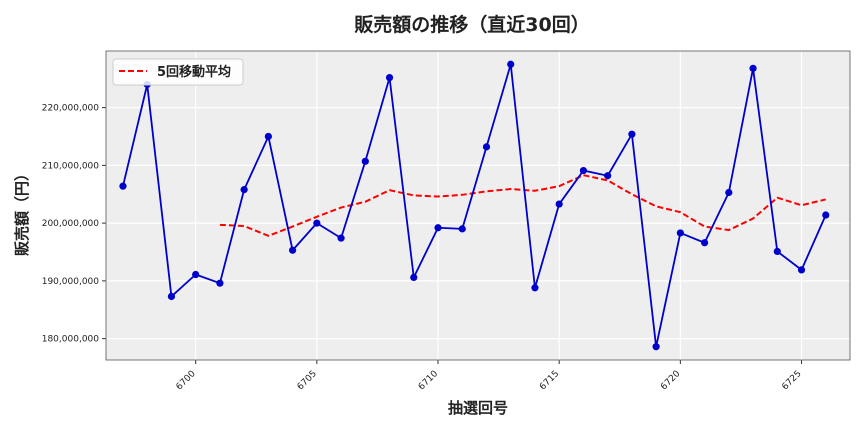 The height and width of the screenshot is (436, 864). Describe the element at coordinates (71, 282) in the screenshot. I see `y-tick-label: 190,000,000` at that location.